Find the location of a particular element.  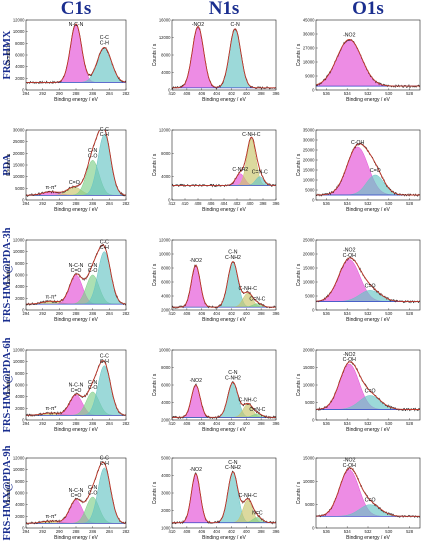

peak-label: C-N C-O is located at coordinates (93, 490).